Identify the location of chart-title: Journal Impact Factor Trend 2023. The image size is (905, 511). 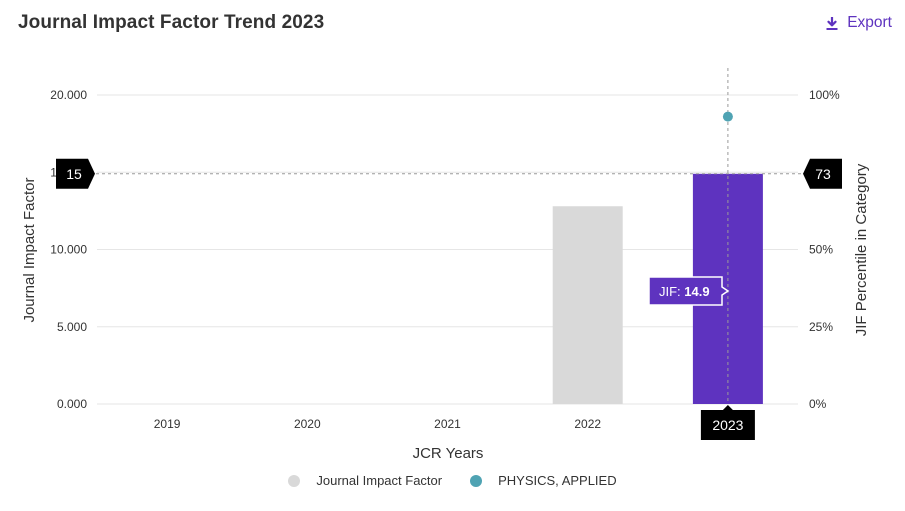
(171, 22).